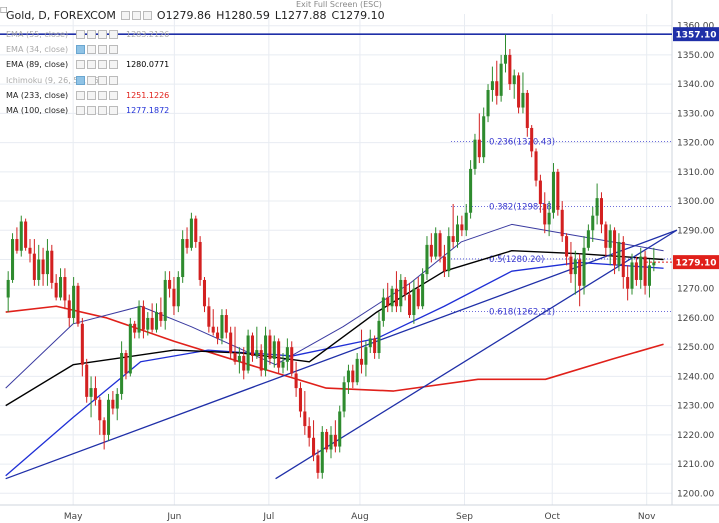 Image resolution: width=719 pixels, height=523 pixels. I want to click on indicator-row: Ichimoku (9, 26, 52, 26), so click(87, 80).